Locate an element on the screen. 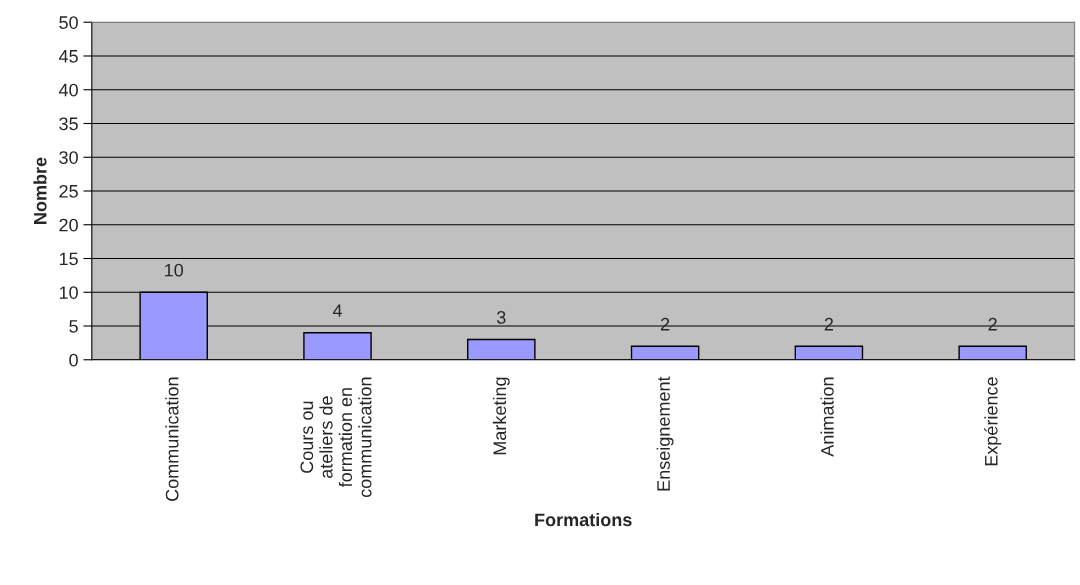  x-tick-label: Animation is located at coordinates (827, 417).